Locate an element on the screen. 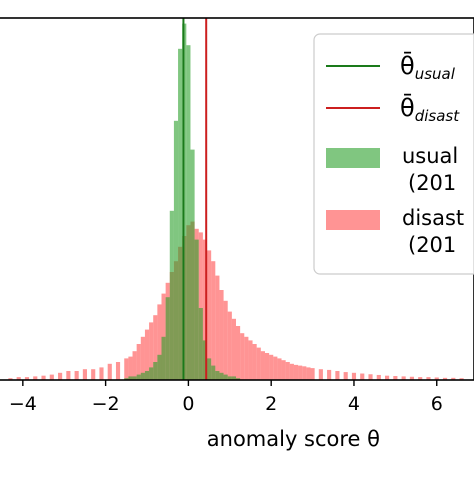 The height and width of the screenshot is (479, 474). x-tick-label: 0 is located at coordinates (188, 404).